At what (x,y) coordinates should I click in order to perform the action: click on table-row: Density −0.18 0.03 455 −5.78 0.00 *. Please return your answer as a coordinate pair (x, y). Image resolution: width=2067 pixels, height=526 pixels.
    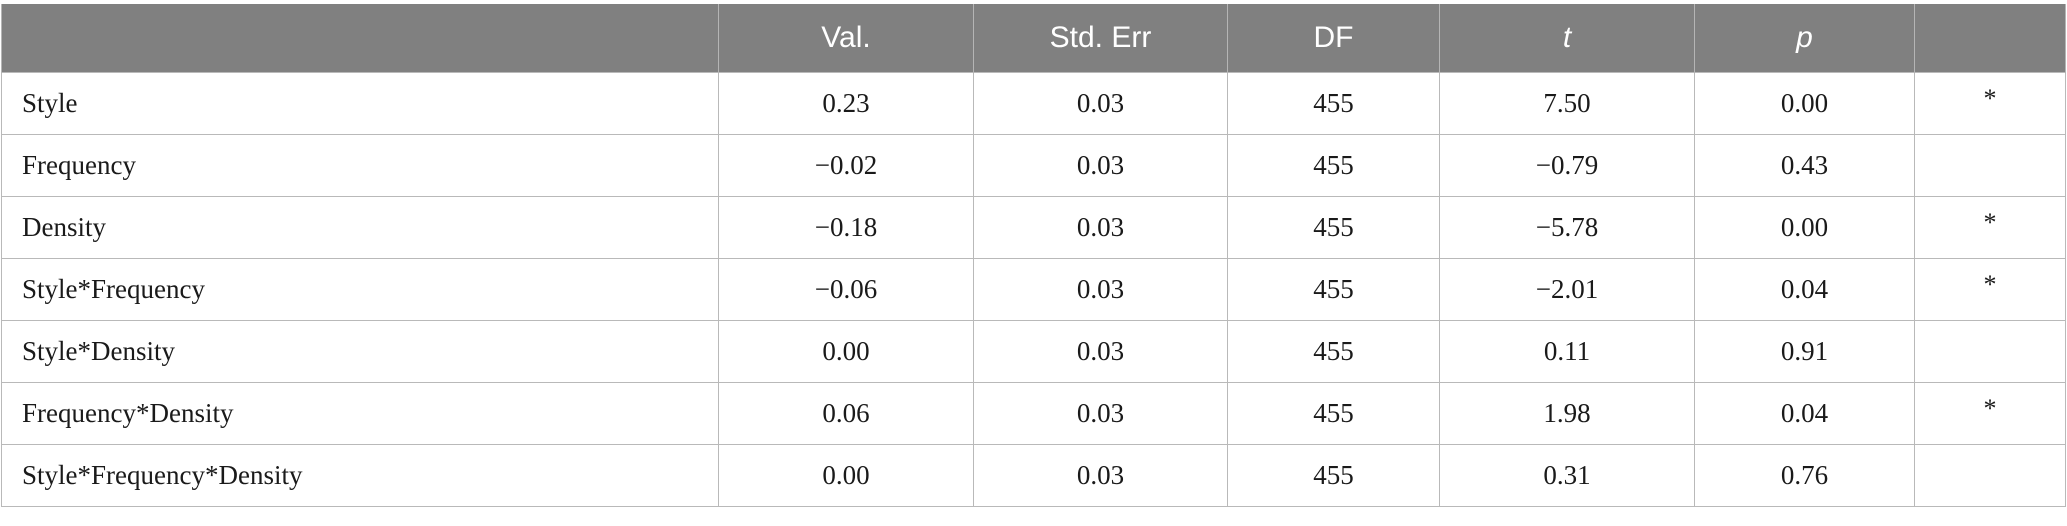
    Looking at the image, I should click on (1033, 227).